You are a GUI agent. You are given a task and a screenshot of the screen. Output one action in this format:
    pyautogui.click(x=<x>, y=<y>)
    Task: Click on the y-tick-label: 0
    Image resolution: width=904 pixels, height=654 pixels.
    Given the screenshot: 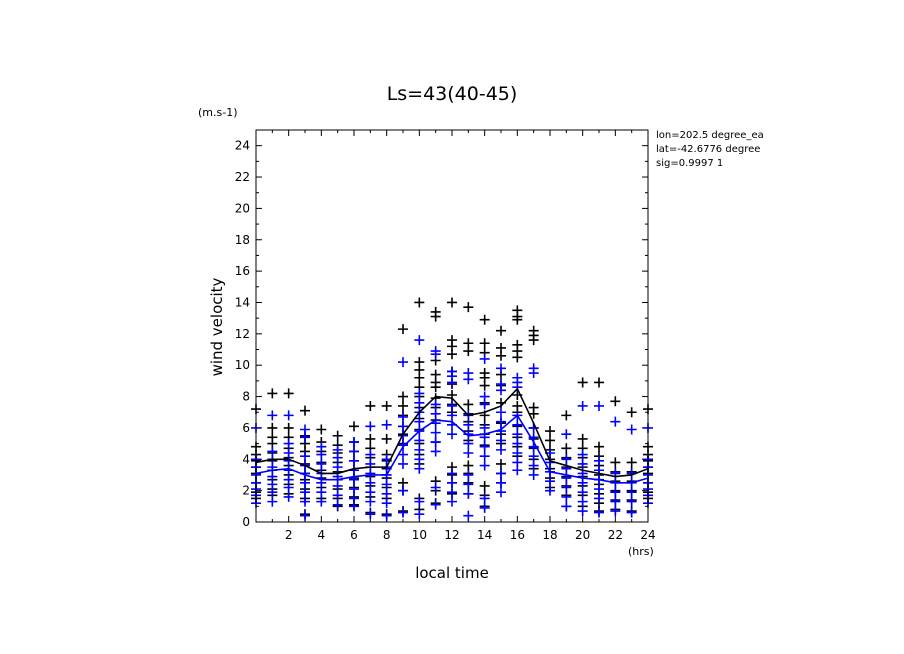 What is the action you would take?
    pyautogui.click(x=246, y=522)
    